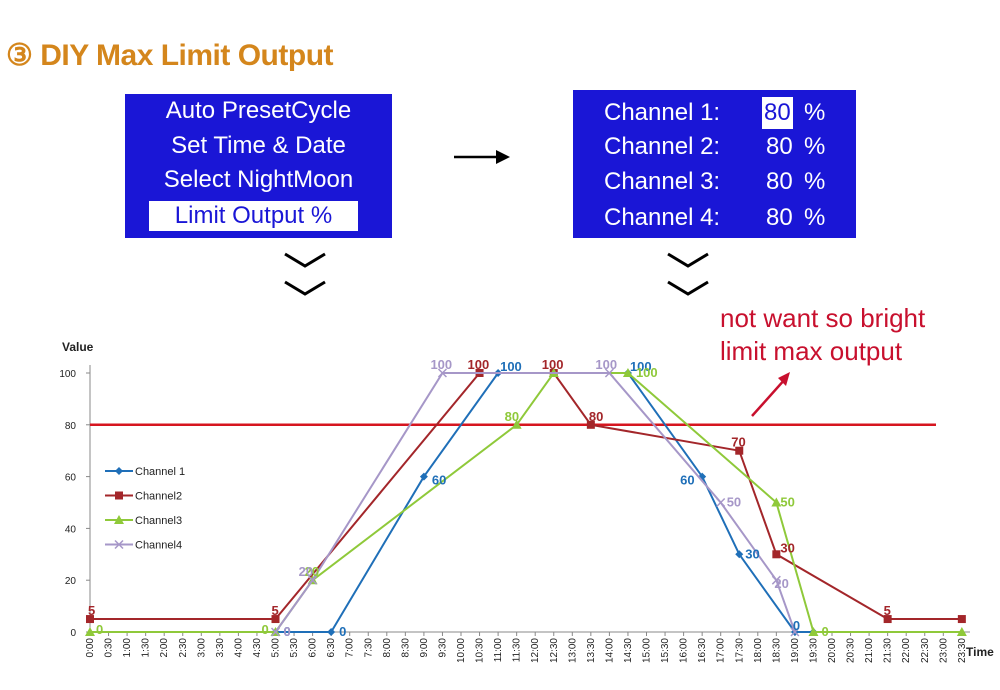 The height and width of the screenshot is (690, 1000). I want to click on x-tick-label: 22:00, so click(906, 650).